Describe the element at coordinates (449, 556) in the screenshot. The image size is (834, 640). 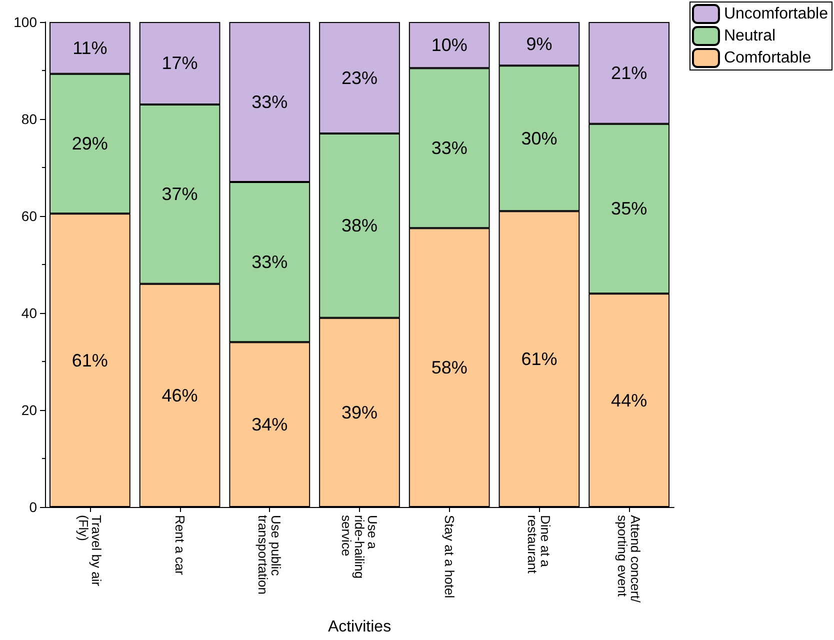
I see `x-tick-label: Stay at a hotel` at that location.